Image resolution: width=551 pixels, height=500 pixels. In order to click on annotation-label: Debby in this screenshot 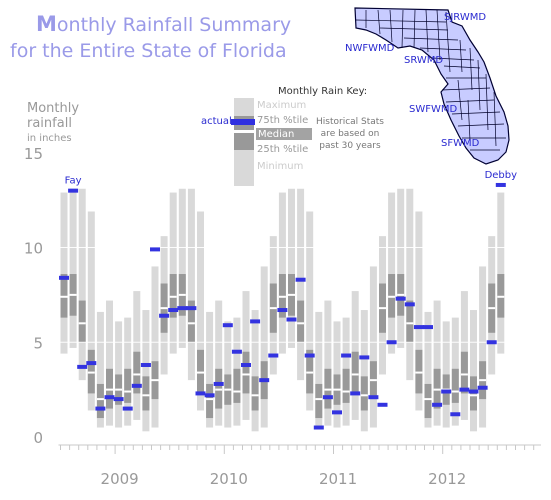, I will do `click(501, 175)`.